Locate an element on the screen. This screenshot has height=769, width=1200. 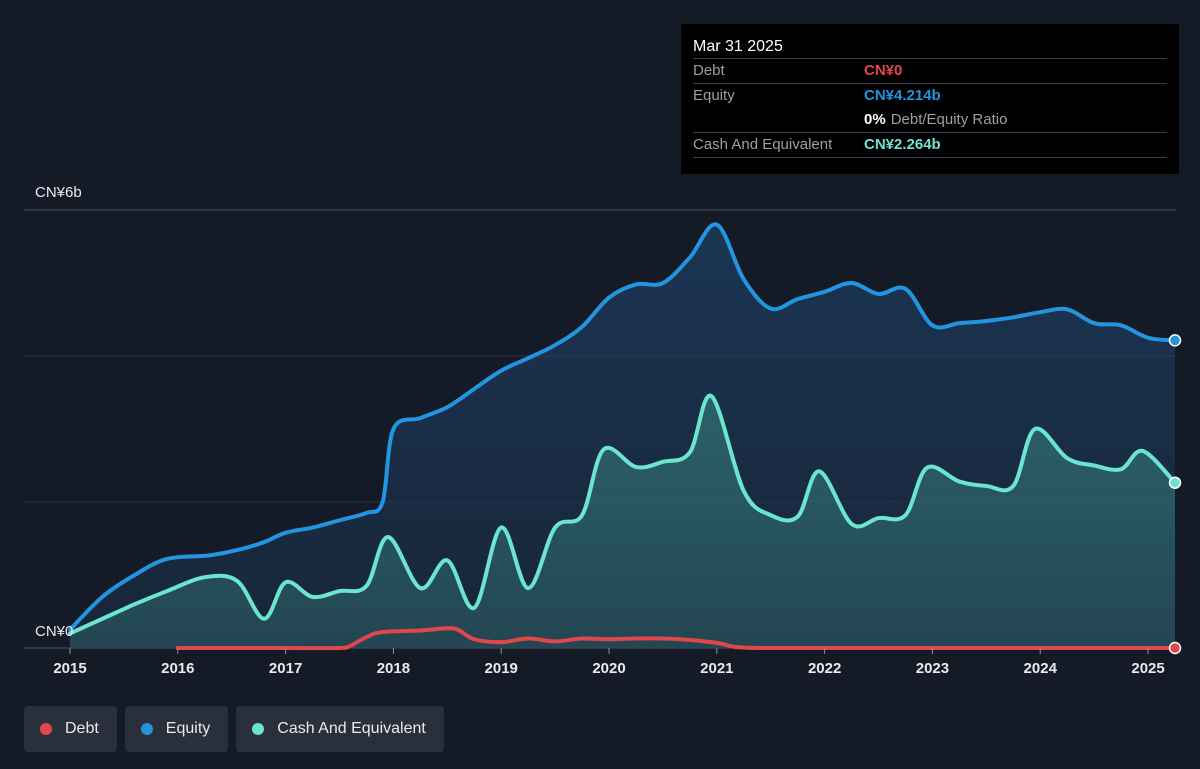
legend-item-cash: Cash And Equivalent is located at coordinates (340, 729).